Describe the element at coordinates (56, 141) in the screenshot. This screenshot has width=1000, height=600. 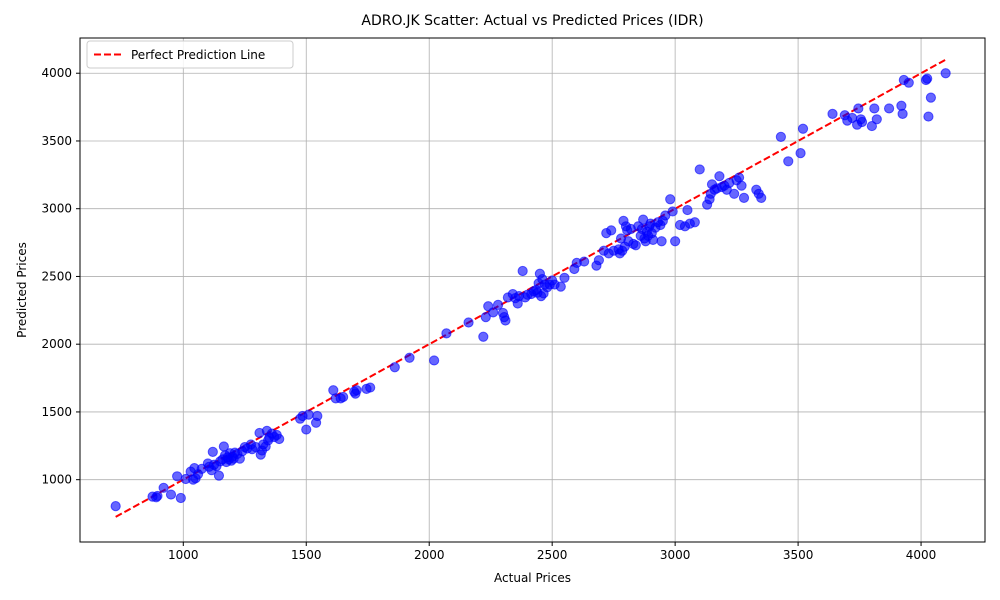
I see `y-tick-label: 3500` at that location.